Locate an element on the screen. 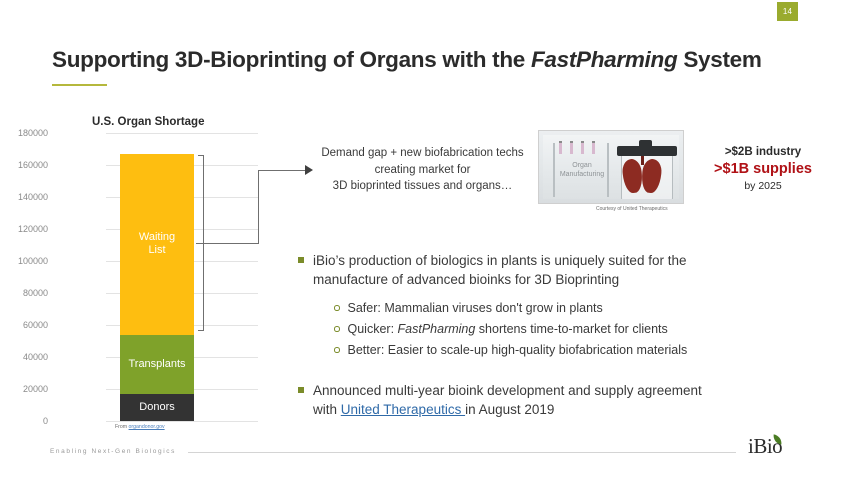 This screenshot has width=850, height=477. chart-source-note: From organdonor.gov is located at coordinates (140, 427).